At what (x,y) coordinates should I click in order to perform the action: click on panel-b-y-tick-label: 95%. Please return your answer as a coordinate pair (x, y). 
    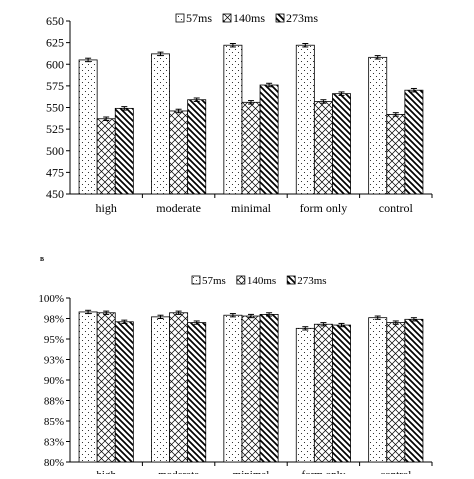
    Looking at the image, I should click on (54, 340).